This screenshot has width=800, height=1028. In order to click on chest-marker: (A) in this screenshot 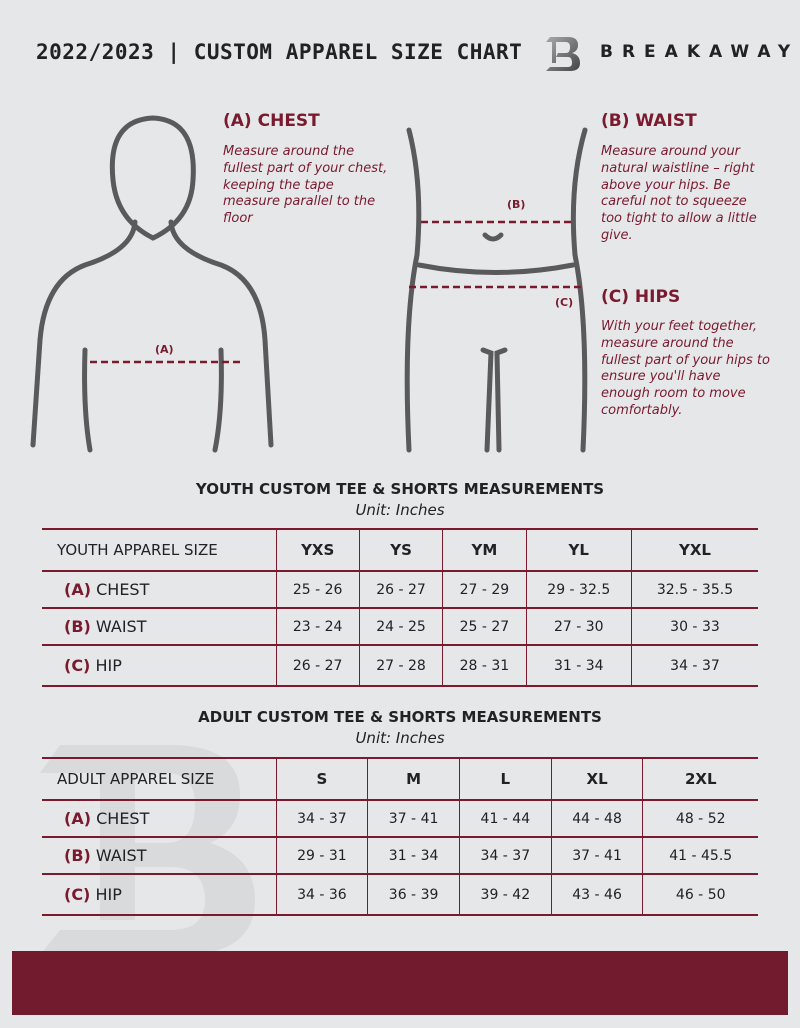, I will do `click(164, 349)`.